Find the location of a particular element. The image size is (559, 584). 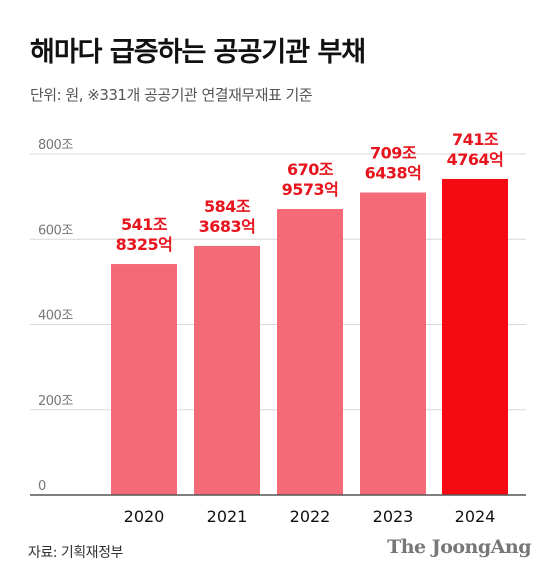

data-label: 3683억 is located at coordinates (227, 226).